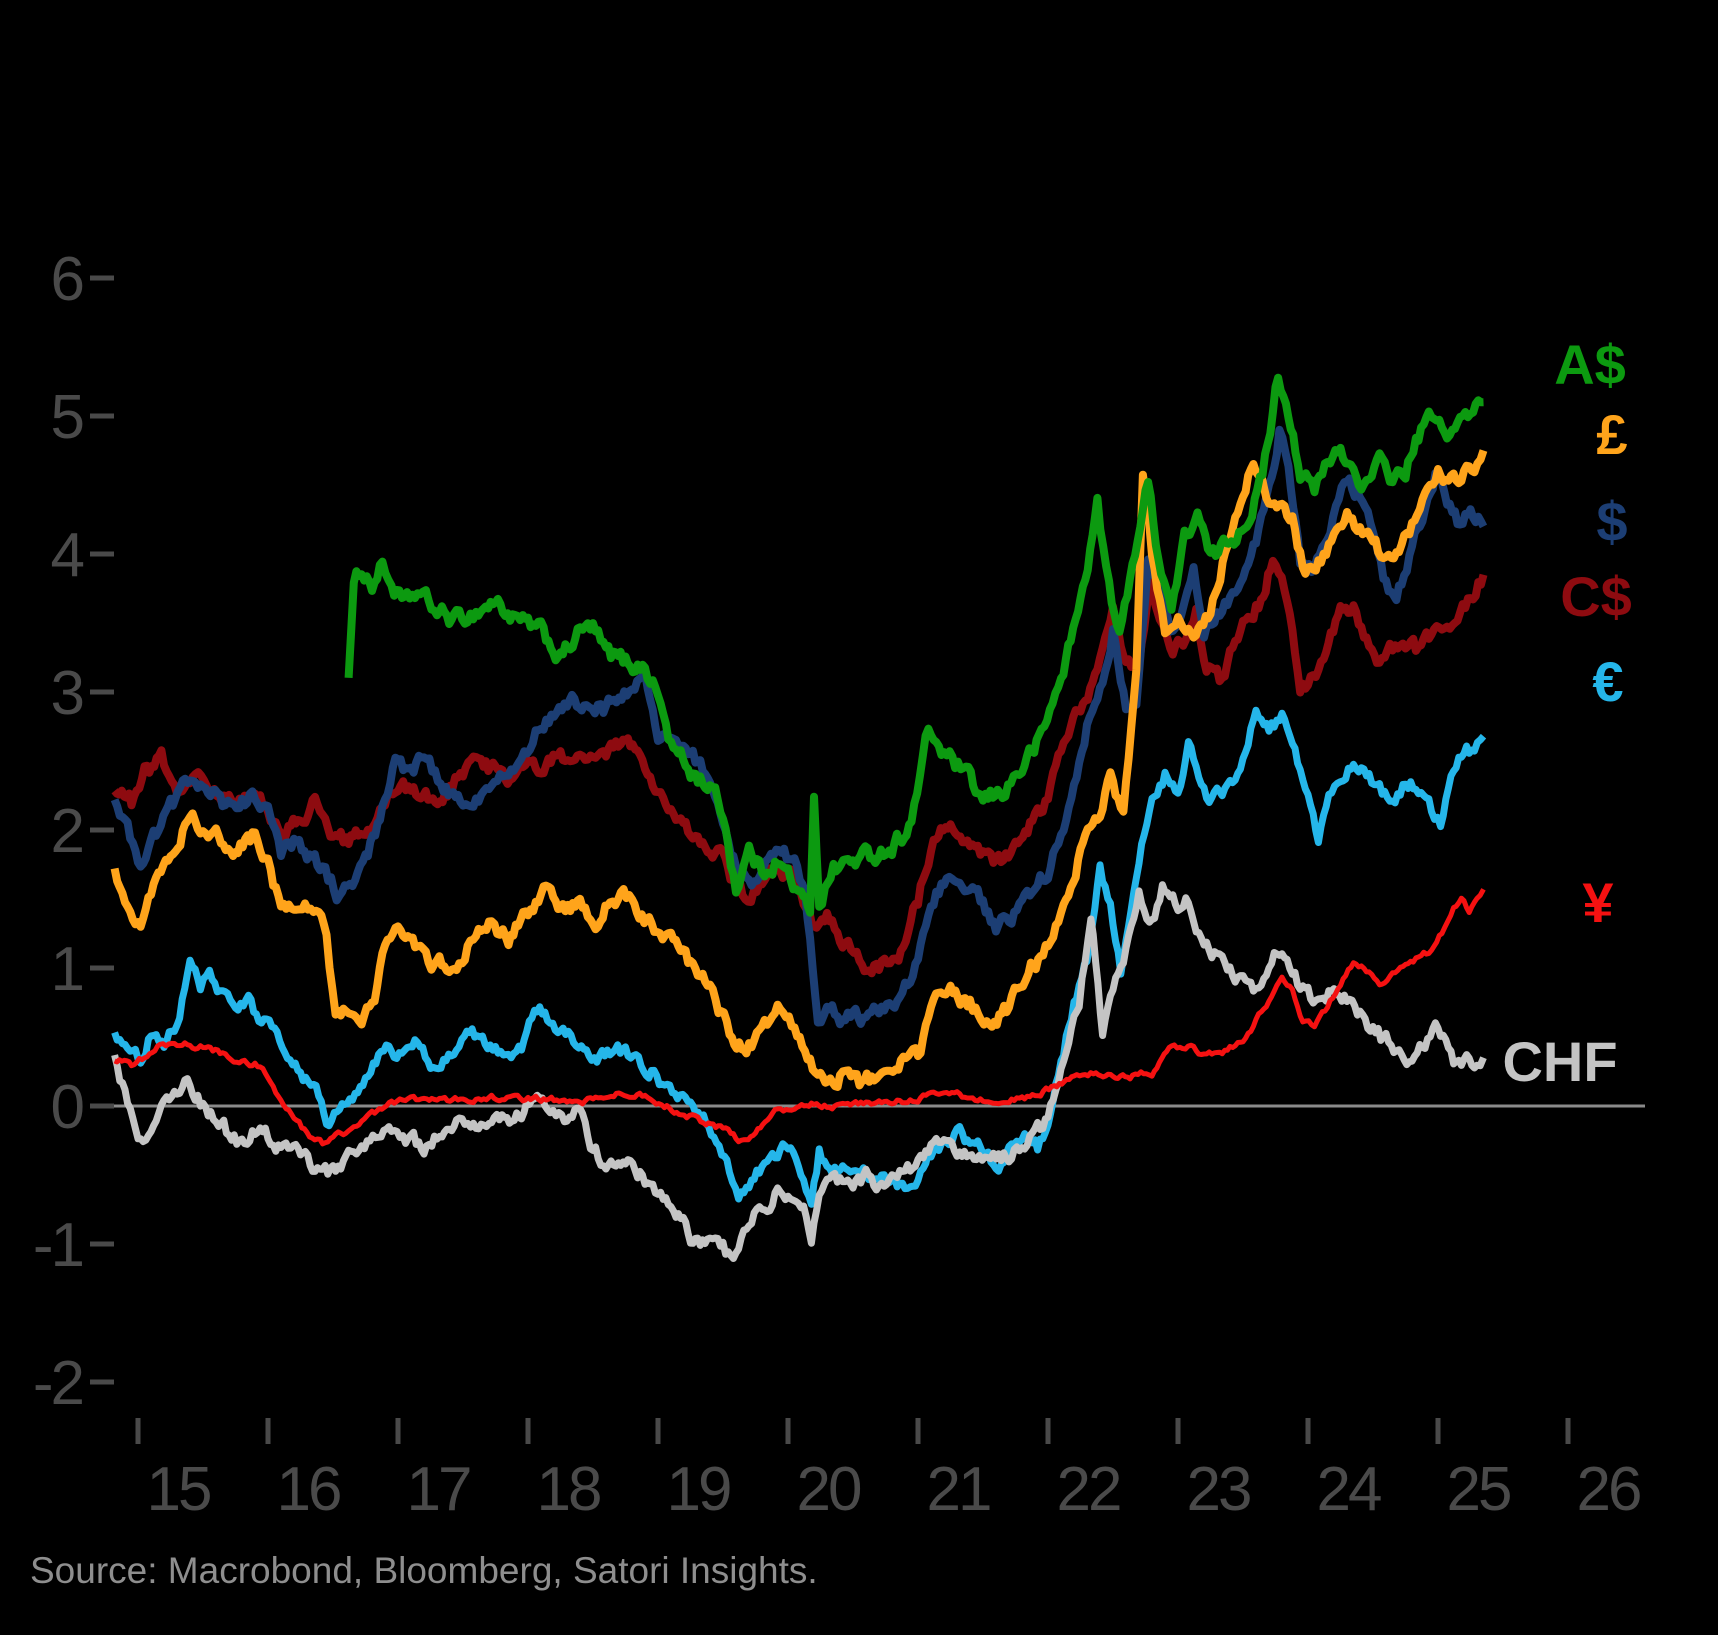 Image resolution: width=1718 pixels, height=1635 pixels. What do you see at coordinates (1478, 1489) in the screenshot?
I see `x-axis-tick-label: 25` at bounding box center [1478, 1489].